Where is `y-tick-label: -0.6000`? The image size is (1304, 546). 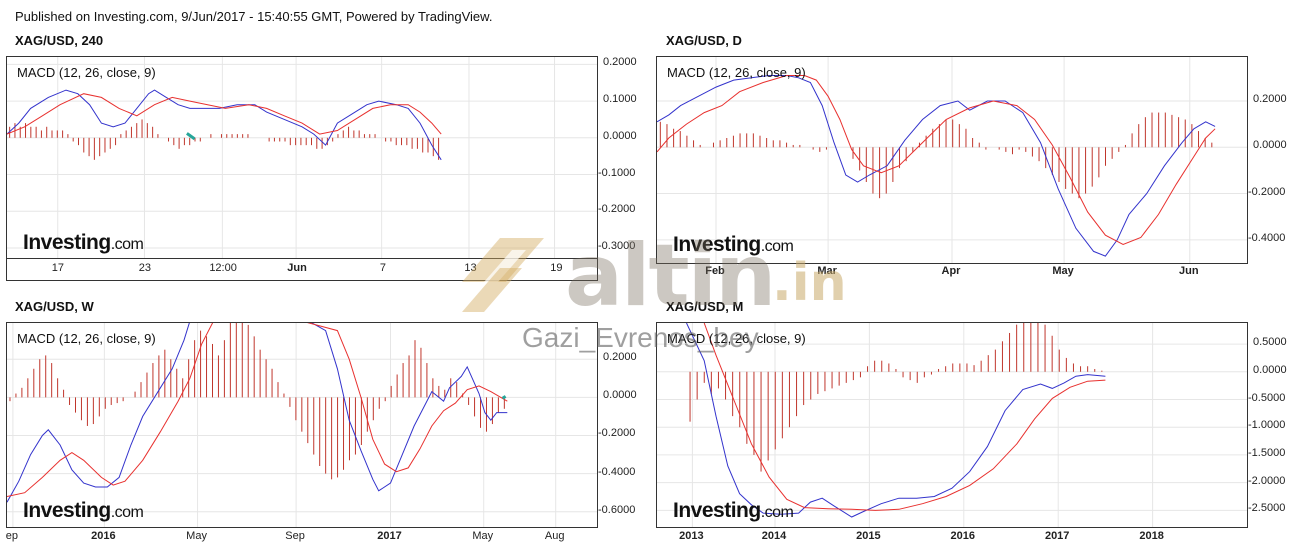 y-tick-label: -0.6000 is located at coordinates (617, 509).